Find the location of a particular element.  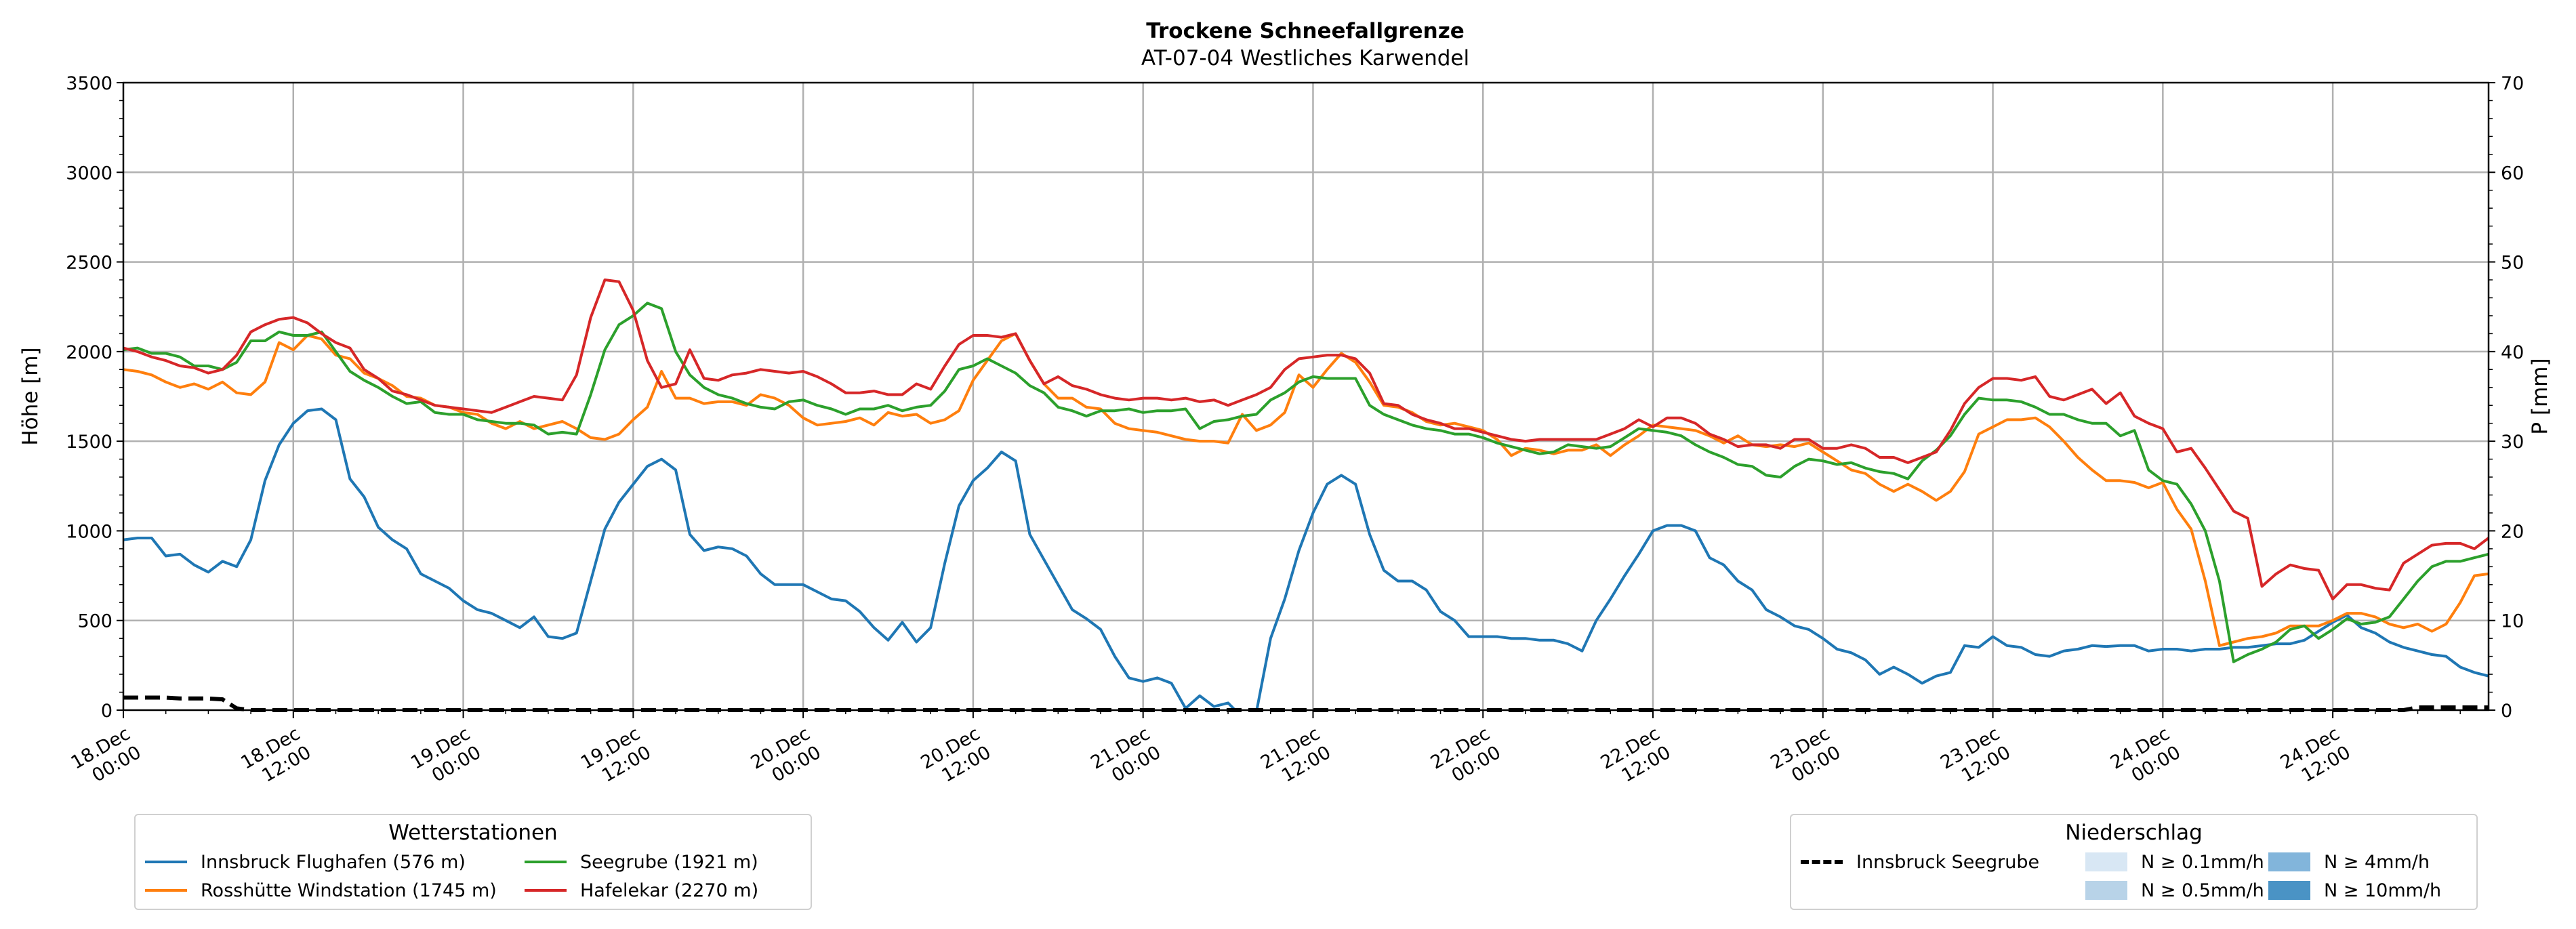

legend-label: Rosshütte Windstation (1745 m) is located at coordinates (349, 890).